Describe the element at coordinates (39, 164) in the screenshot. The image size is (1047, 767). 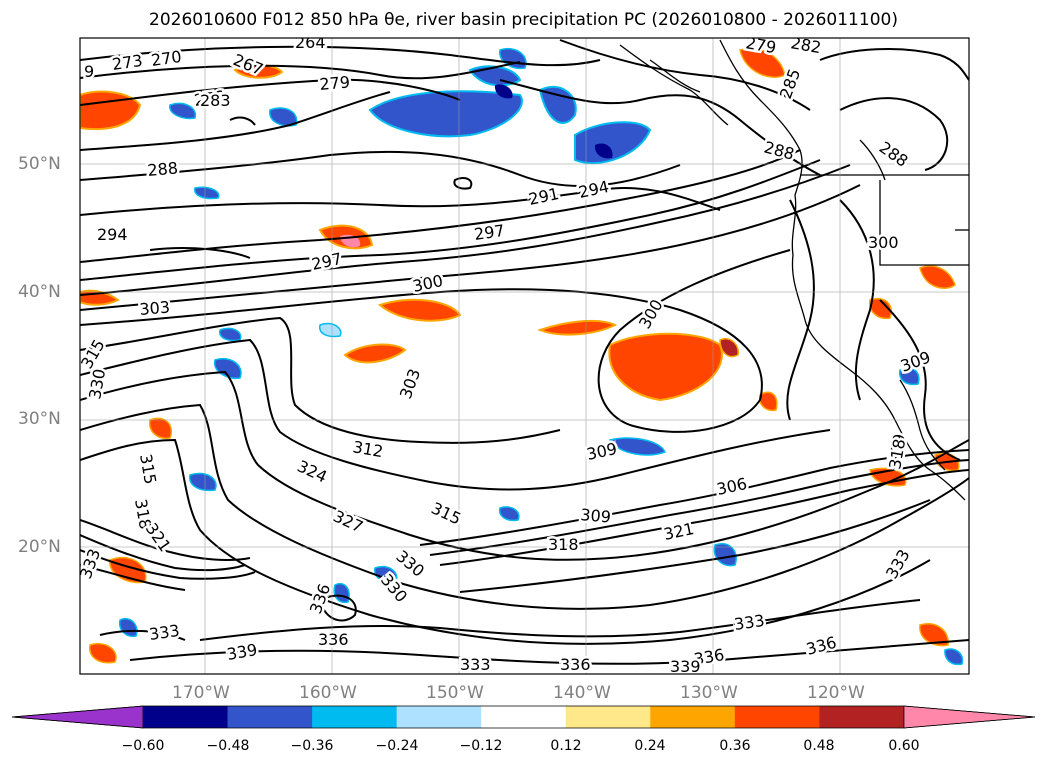
I see `lat-label-50n: 50°N` at that location.